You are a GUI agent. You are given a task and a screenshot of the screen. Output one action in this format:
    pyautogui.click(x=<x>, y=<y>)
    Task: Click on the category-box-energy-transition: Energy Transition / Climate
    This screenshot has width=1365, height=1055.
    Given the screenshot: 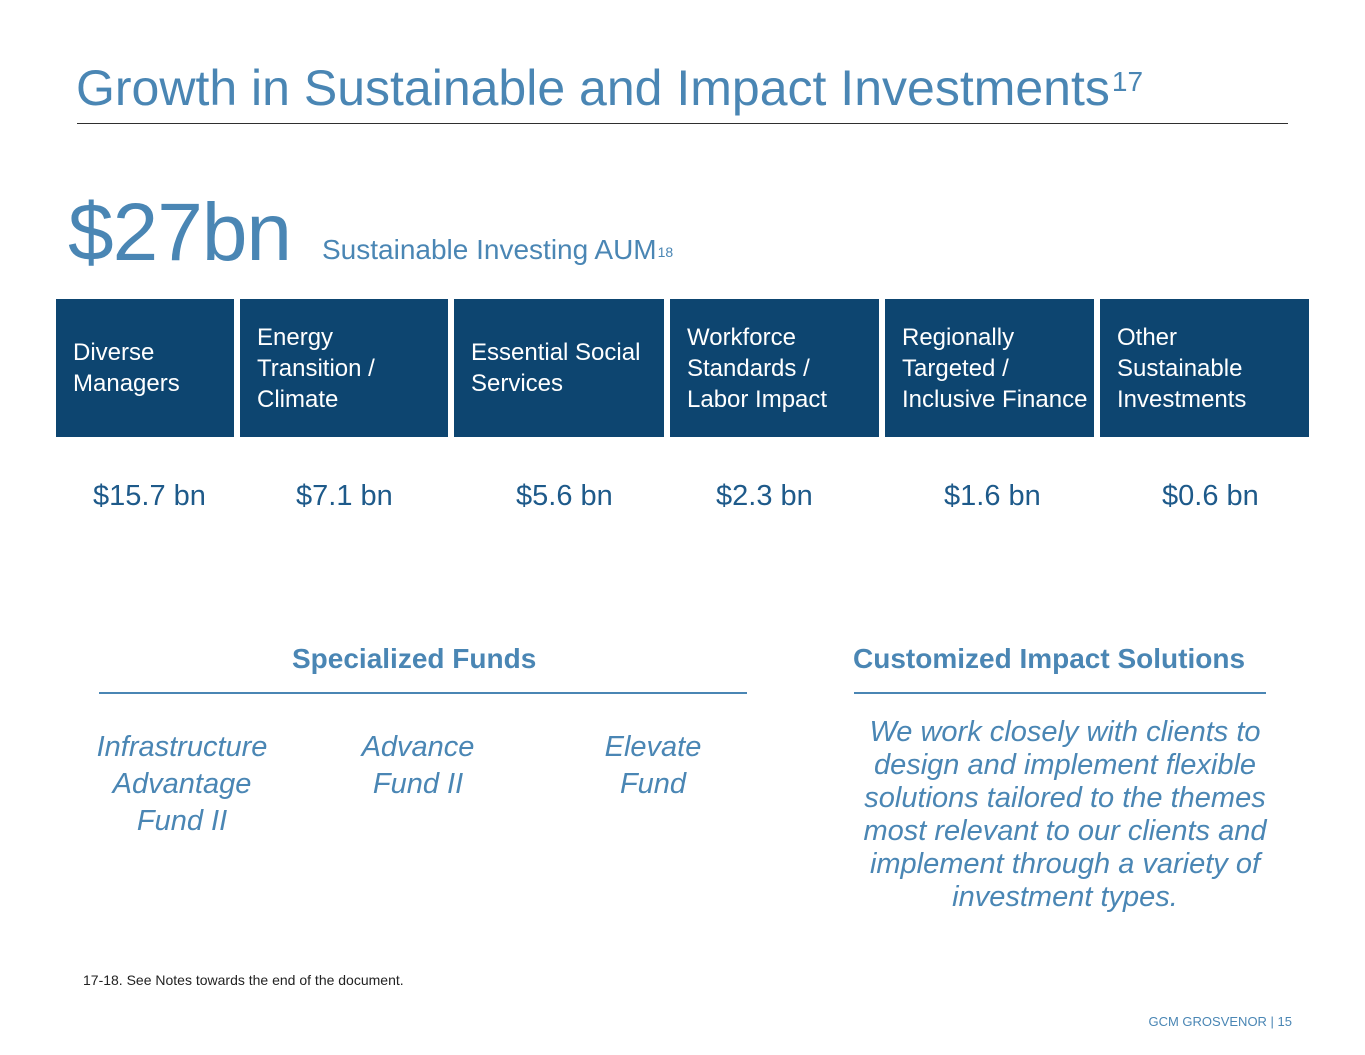 What is the action you would take?
    pyautogui.click(x=344, y=368)
    